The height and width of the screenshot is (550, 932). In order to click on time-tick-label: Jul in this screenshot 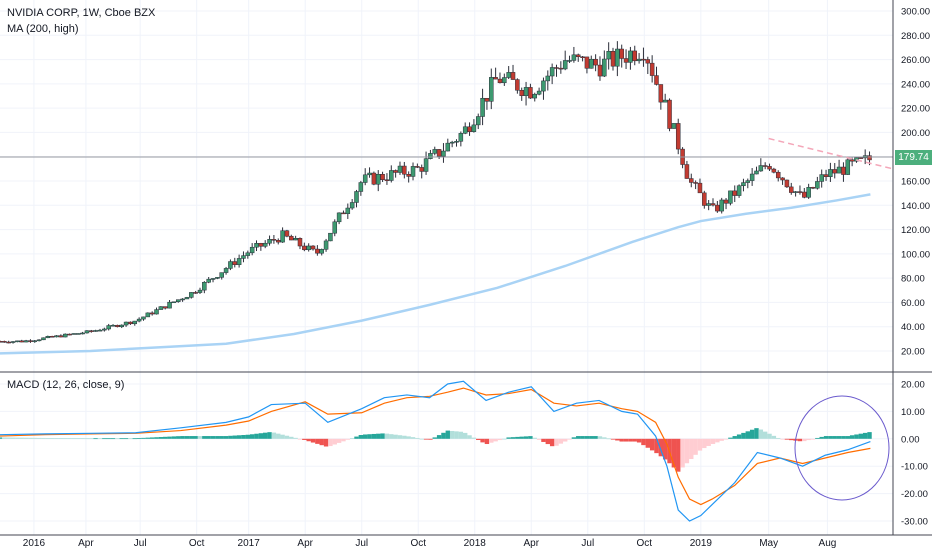, I will do `click(361, 543)`.